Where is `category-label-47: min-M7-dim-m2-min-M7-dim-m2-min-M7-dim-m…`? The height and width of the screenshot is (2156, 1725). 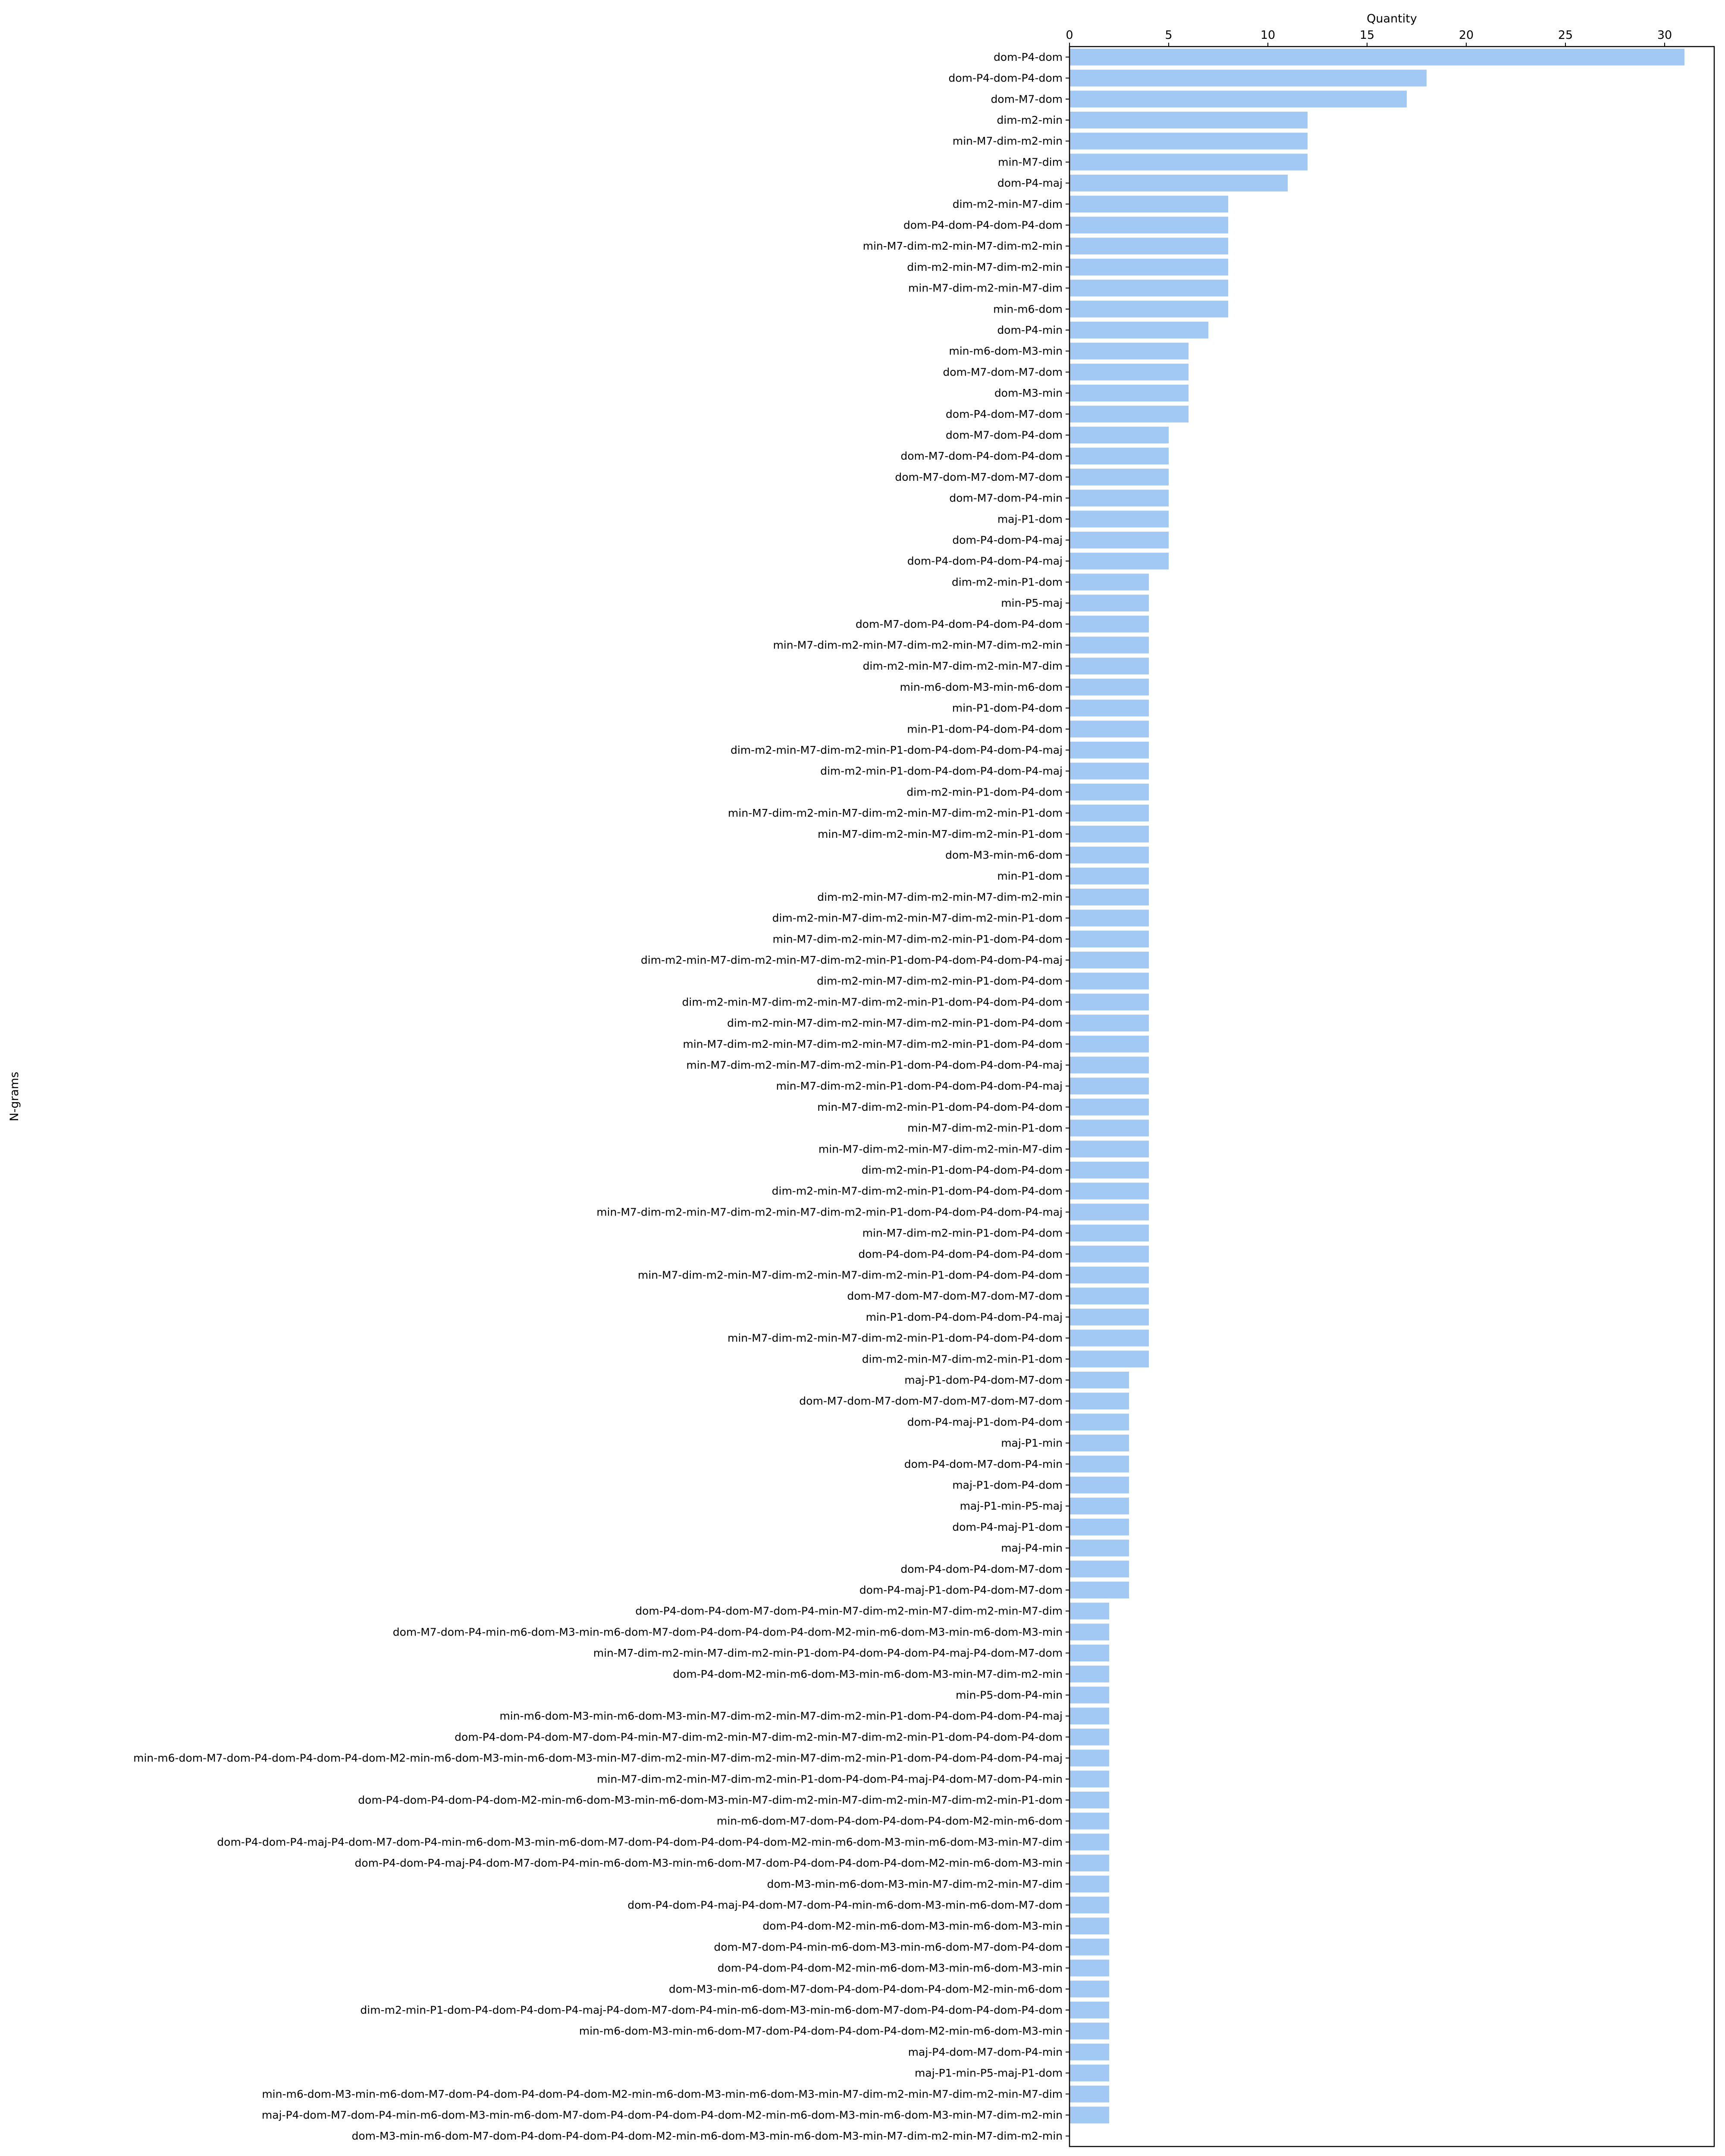 category-label-47: min-M7-dim-m2-min-M7-dim-m2-min-M7-dim-m… is located at coordinates (873, 1044).